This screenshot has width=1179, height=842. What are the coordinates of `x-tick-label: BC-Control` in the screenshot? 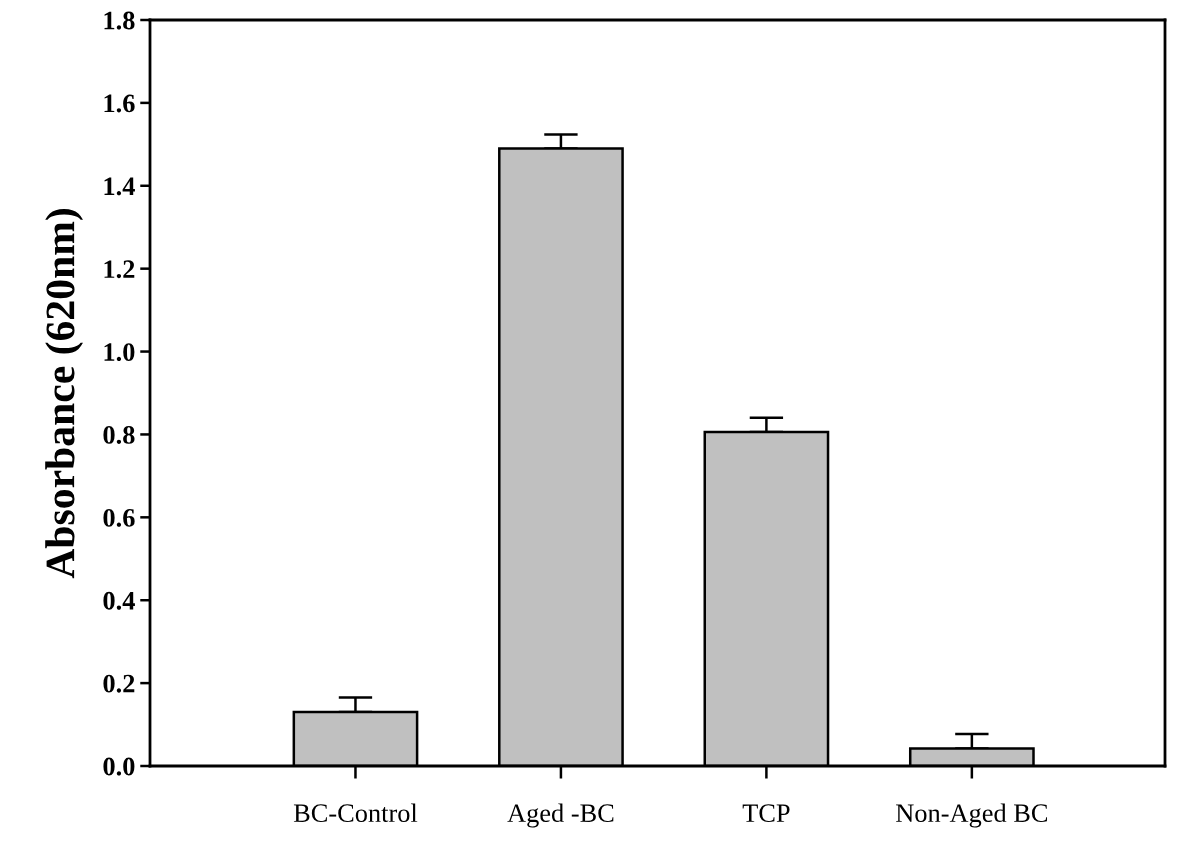 It's located at (355, 813).